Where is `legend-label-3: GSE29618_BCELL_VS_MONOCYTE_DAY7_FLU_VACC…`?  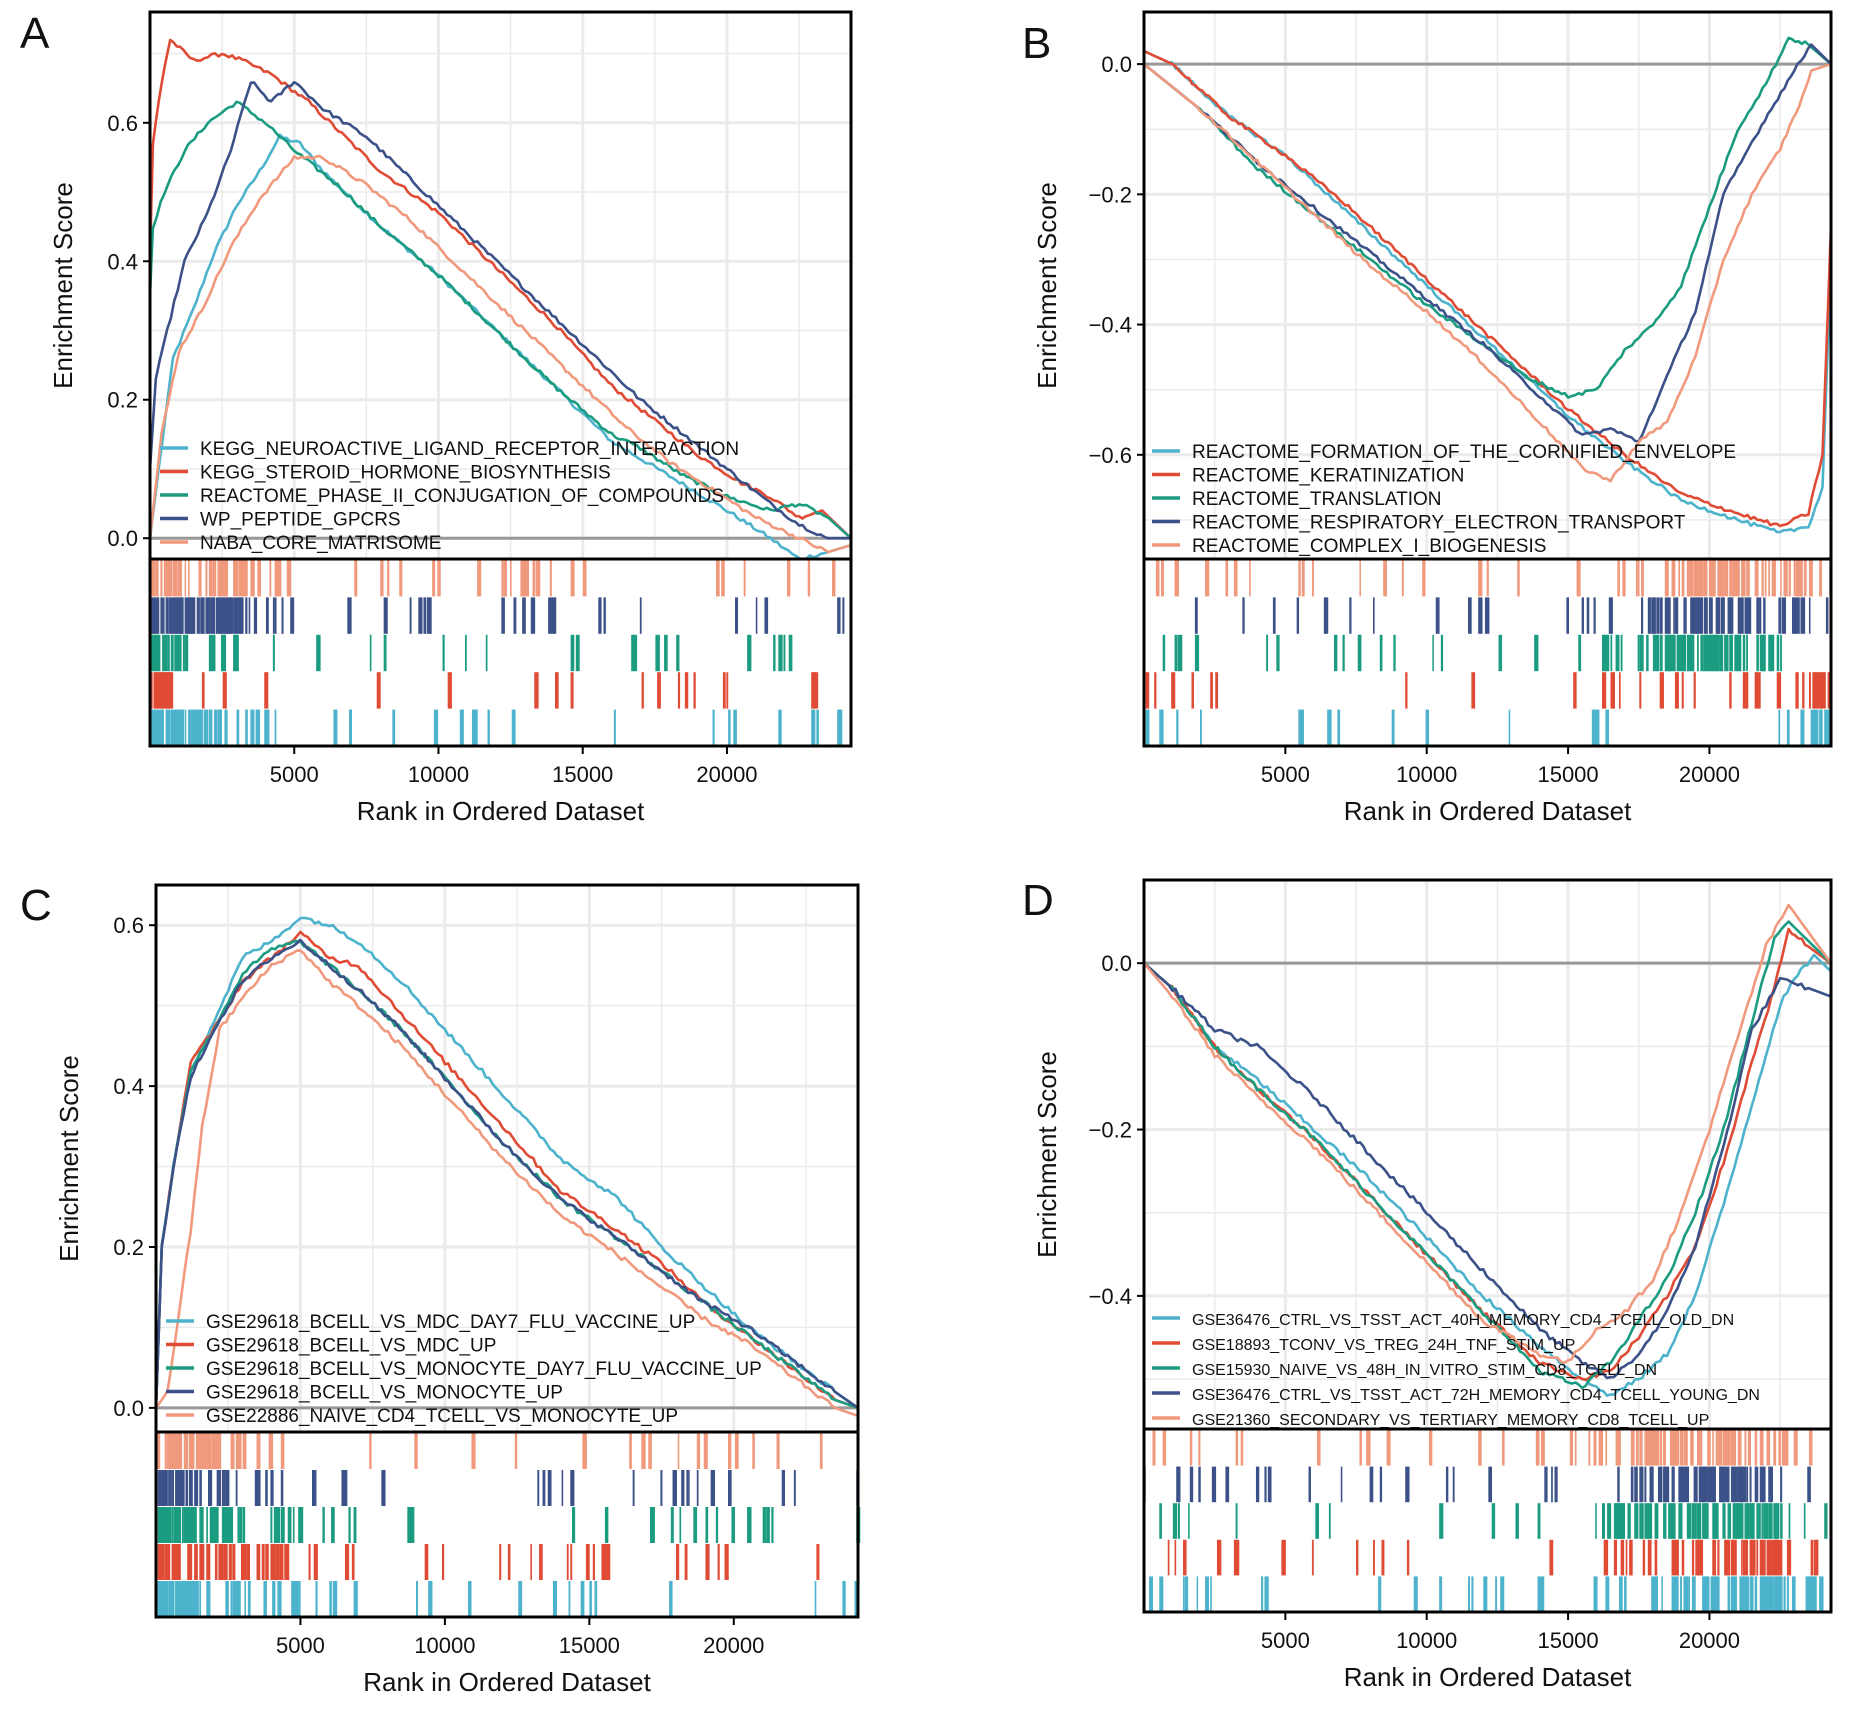 legend-label-3: GSE29618_BCELL_VS_MONOCYTE_DAY7_FLU_VACC… is located at coordinates (484, 1369).